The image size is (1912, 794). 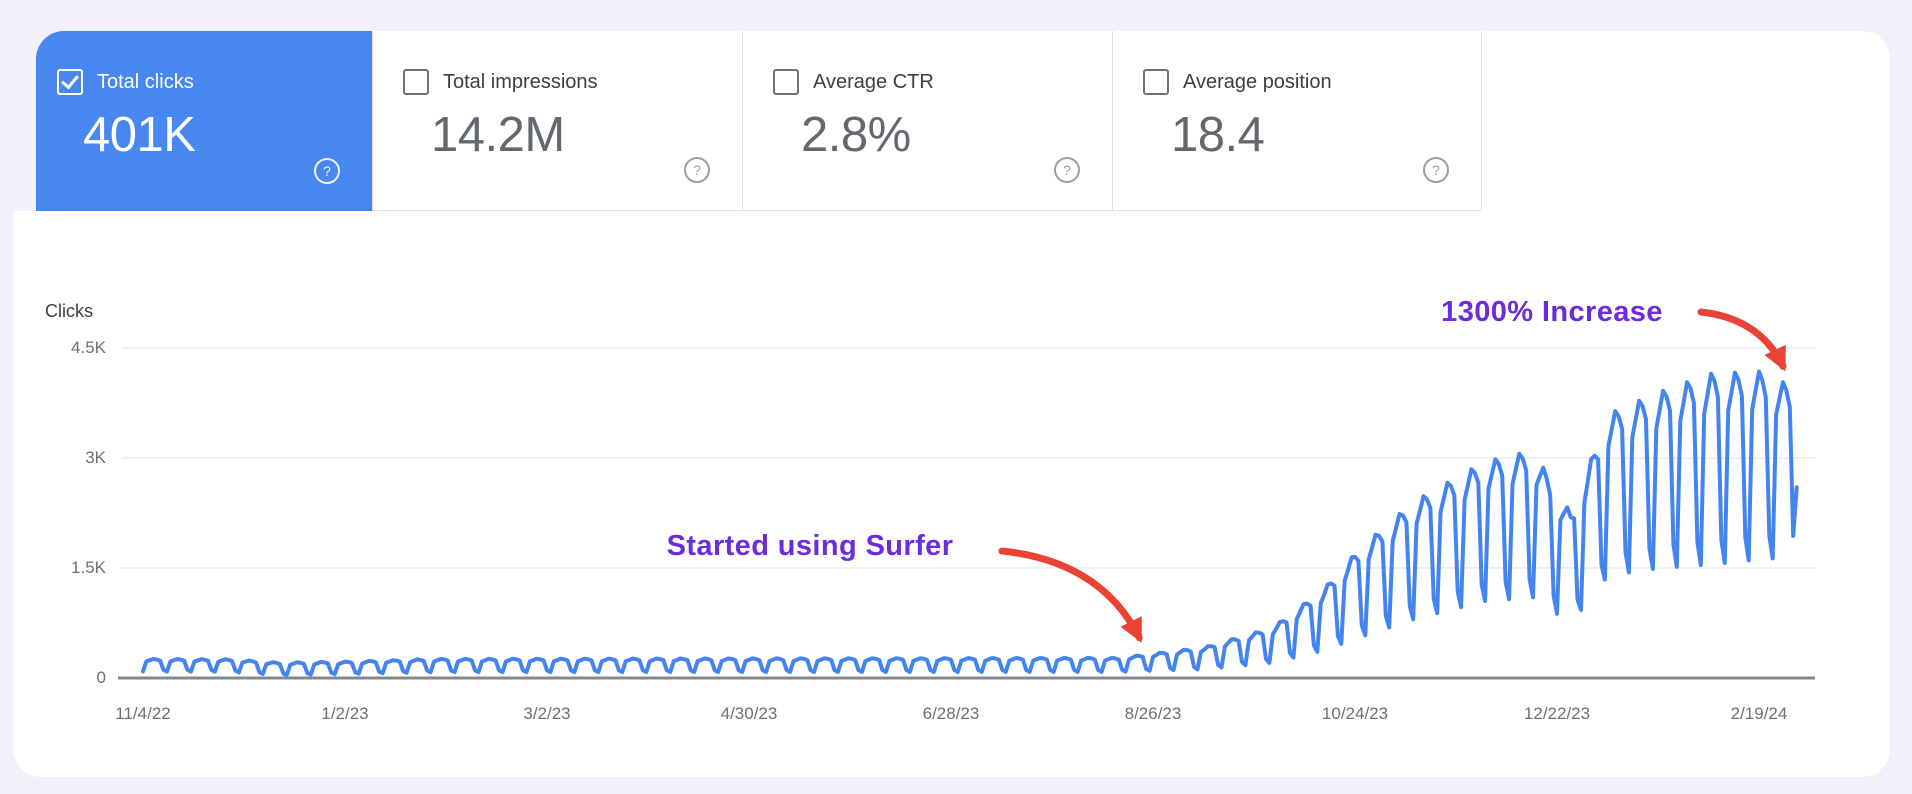 What do you see at coordinates (1218, 135) in the screenshot?
I see `card-value: 18.4` at bounding box center [1218, 135].